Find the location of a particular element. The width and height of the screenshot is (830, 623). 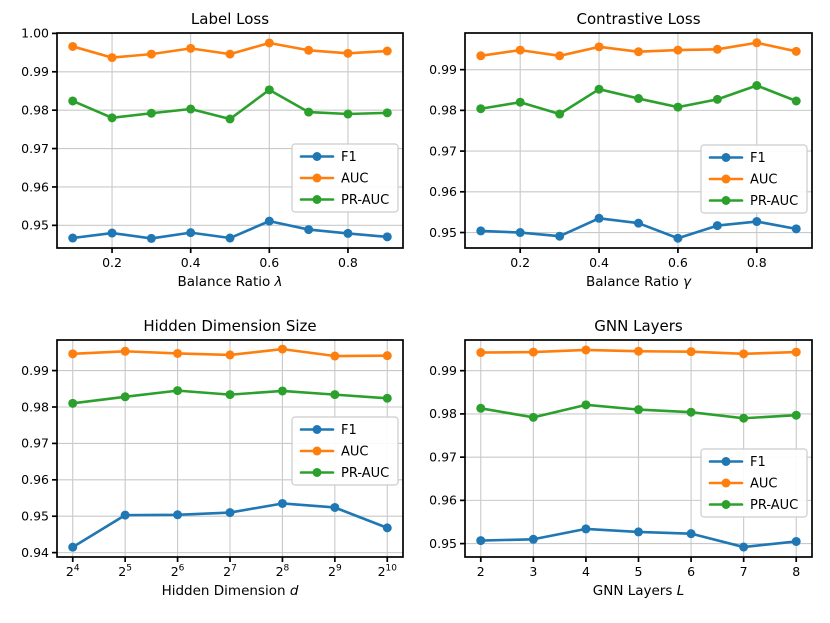

x-tick-label: 25 is located at coordinates (125, 572).